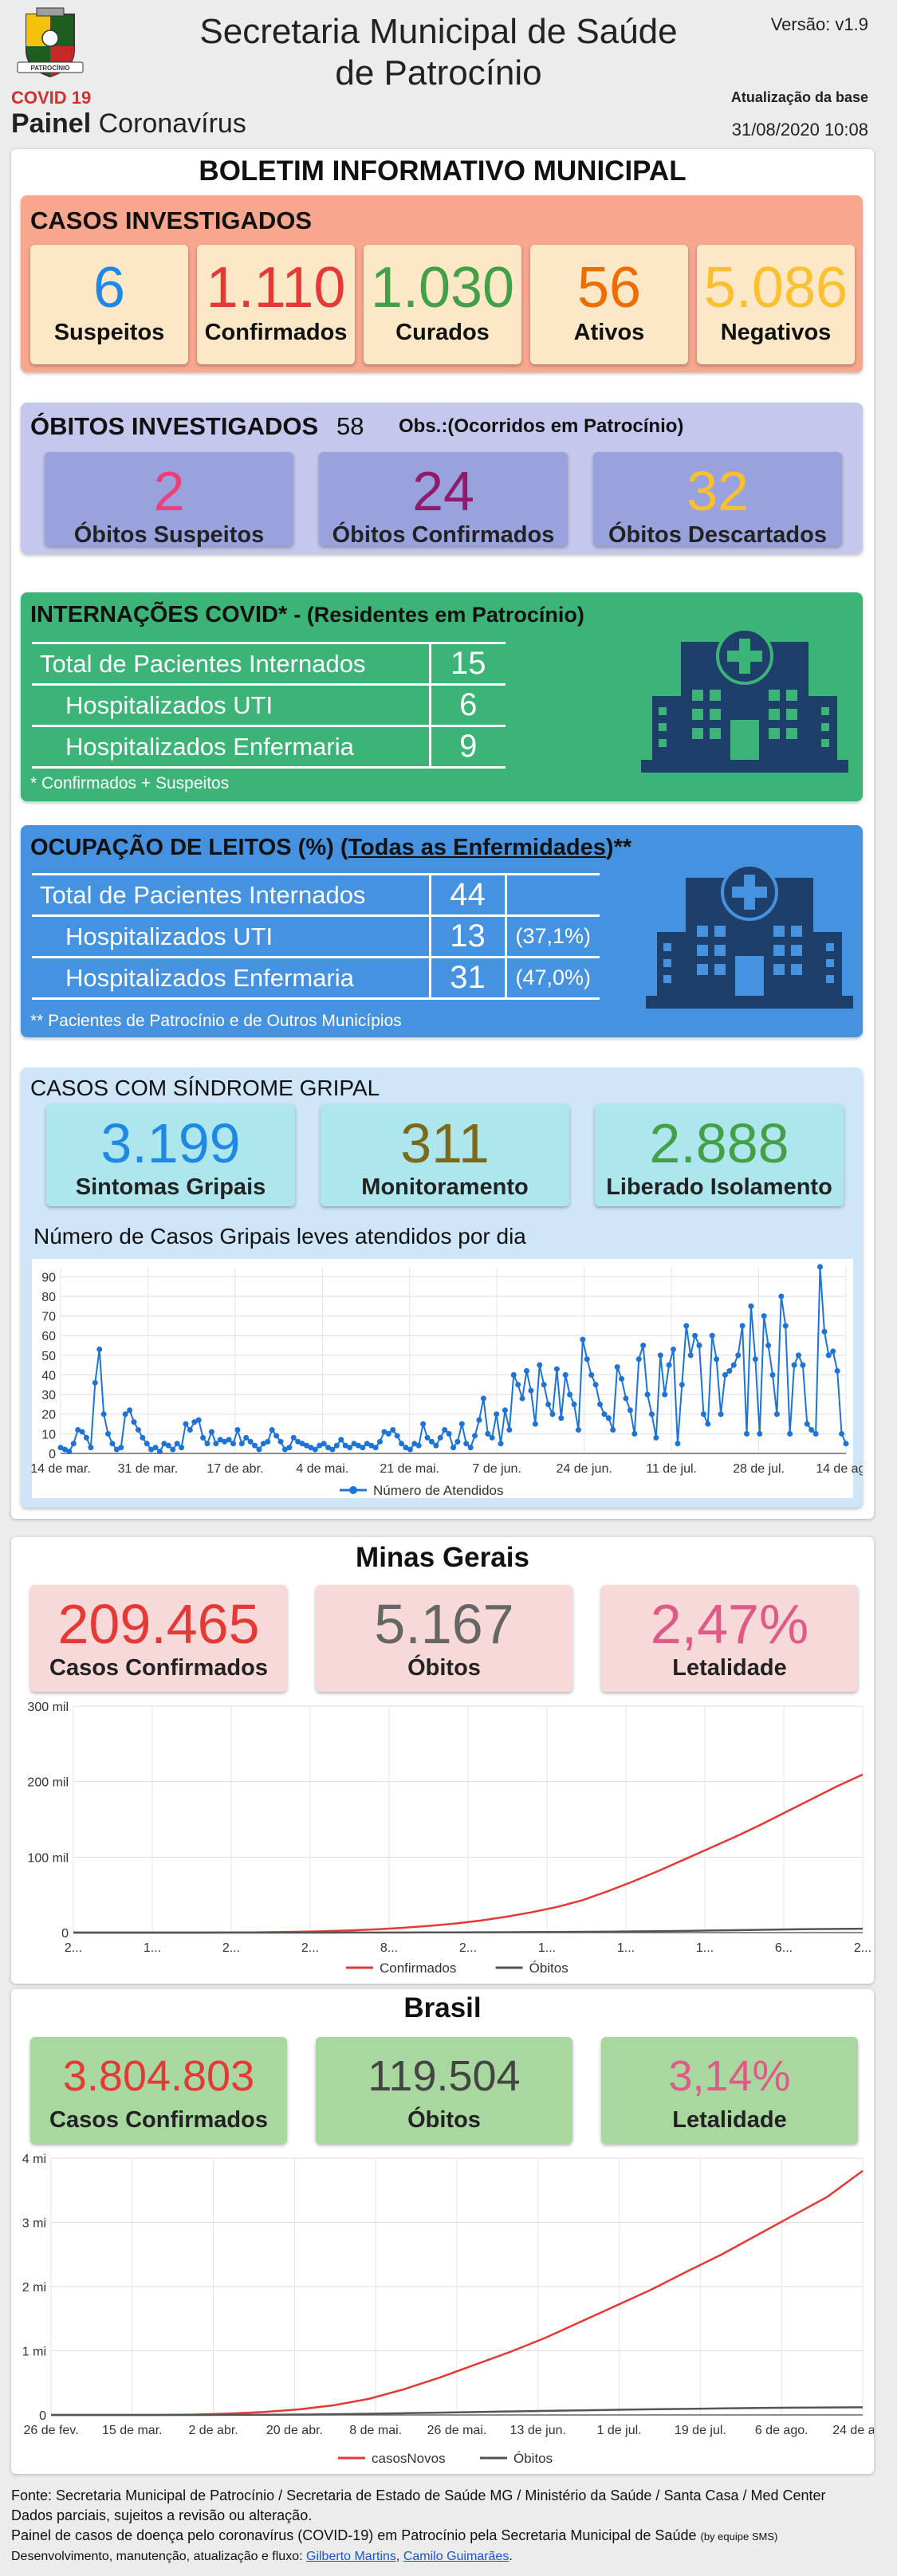  I want to click on y-tick-label: 3 mi, so click(34, 2224).